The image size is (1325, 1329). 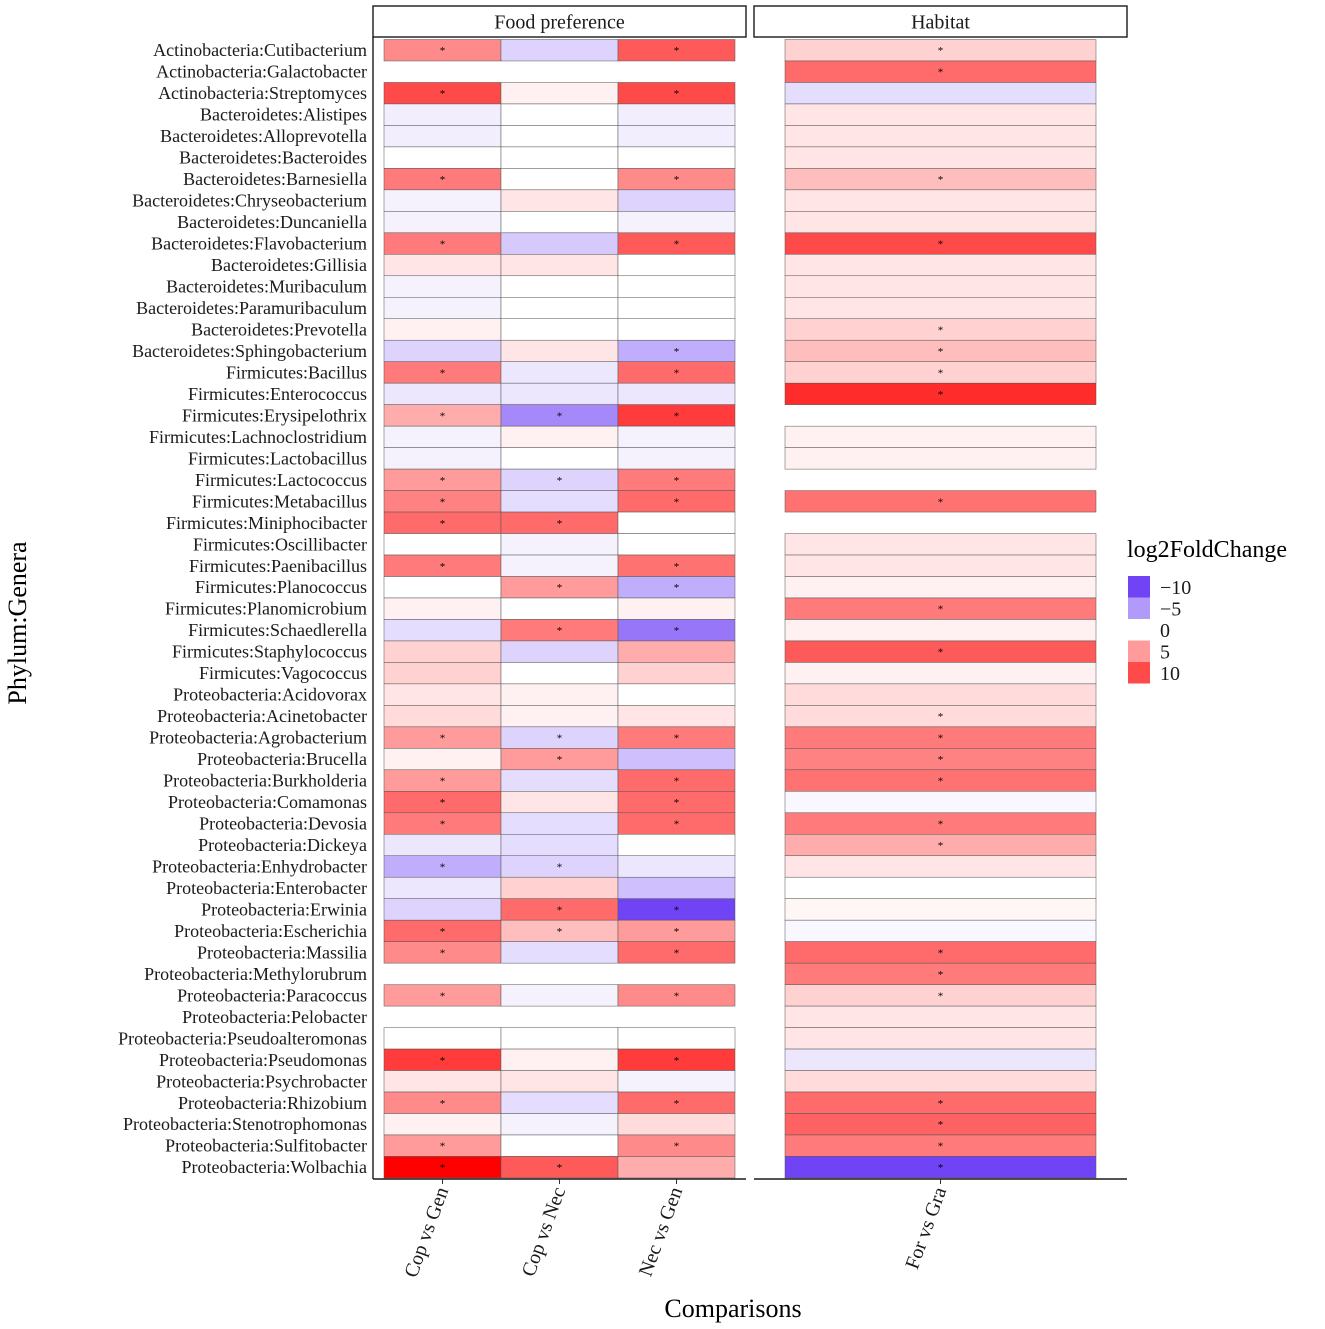 What do you see at coordinates (267, 802) in the screenshot?
I see `row-label-proteobacteria-comamonas: Proteobacteria:Comamonas` at bounding box center [267, 802].